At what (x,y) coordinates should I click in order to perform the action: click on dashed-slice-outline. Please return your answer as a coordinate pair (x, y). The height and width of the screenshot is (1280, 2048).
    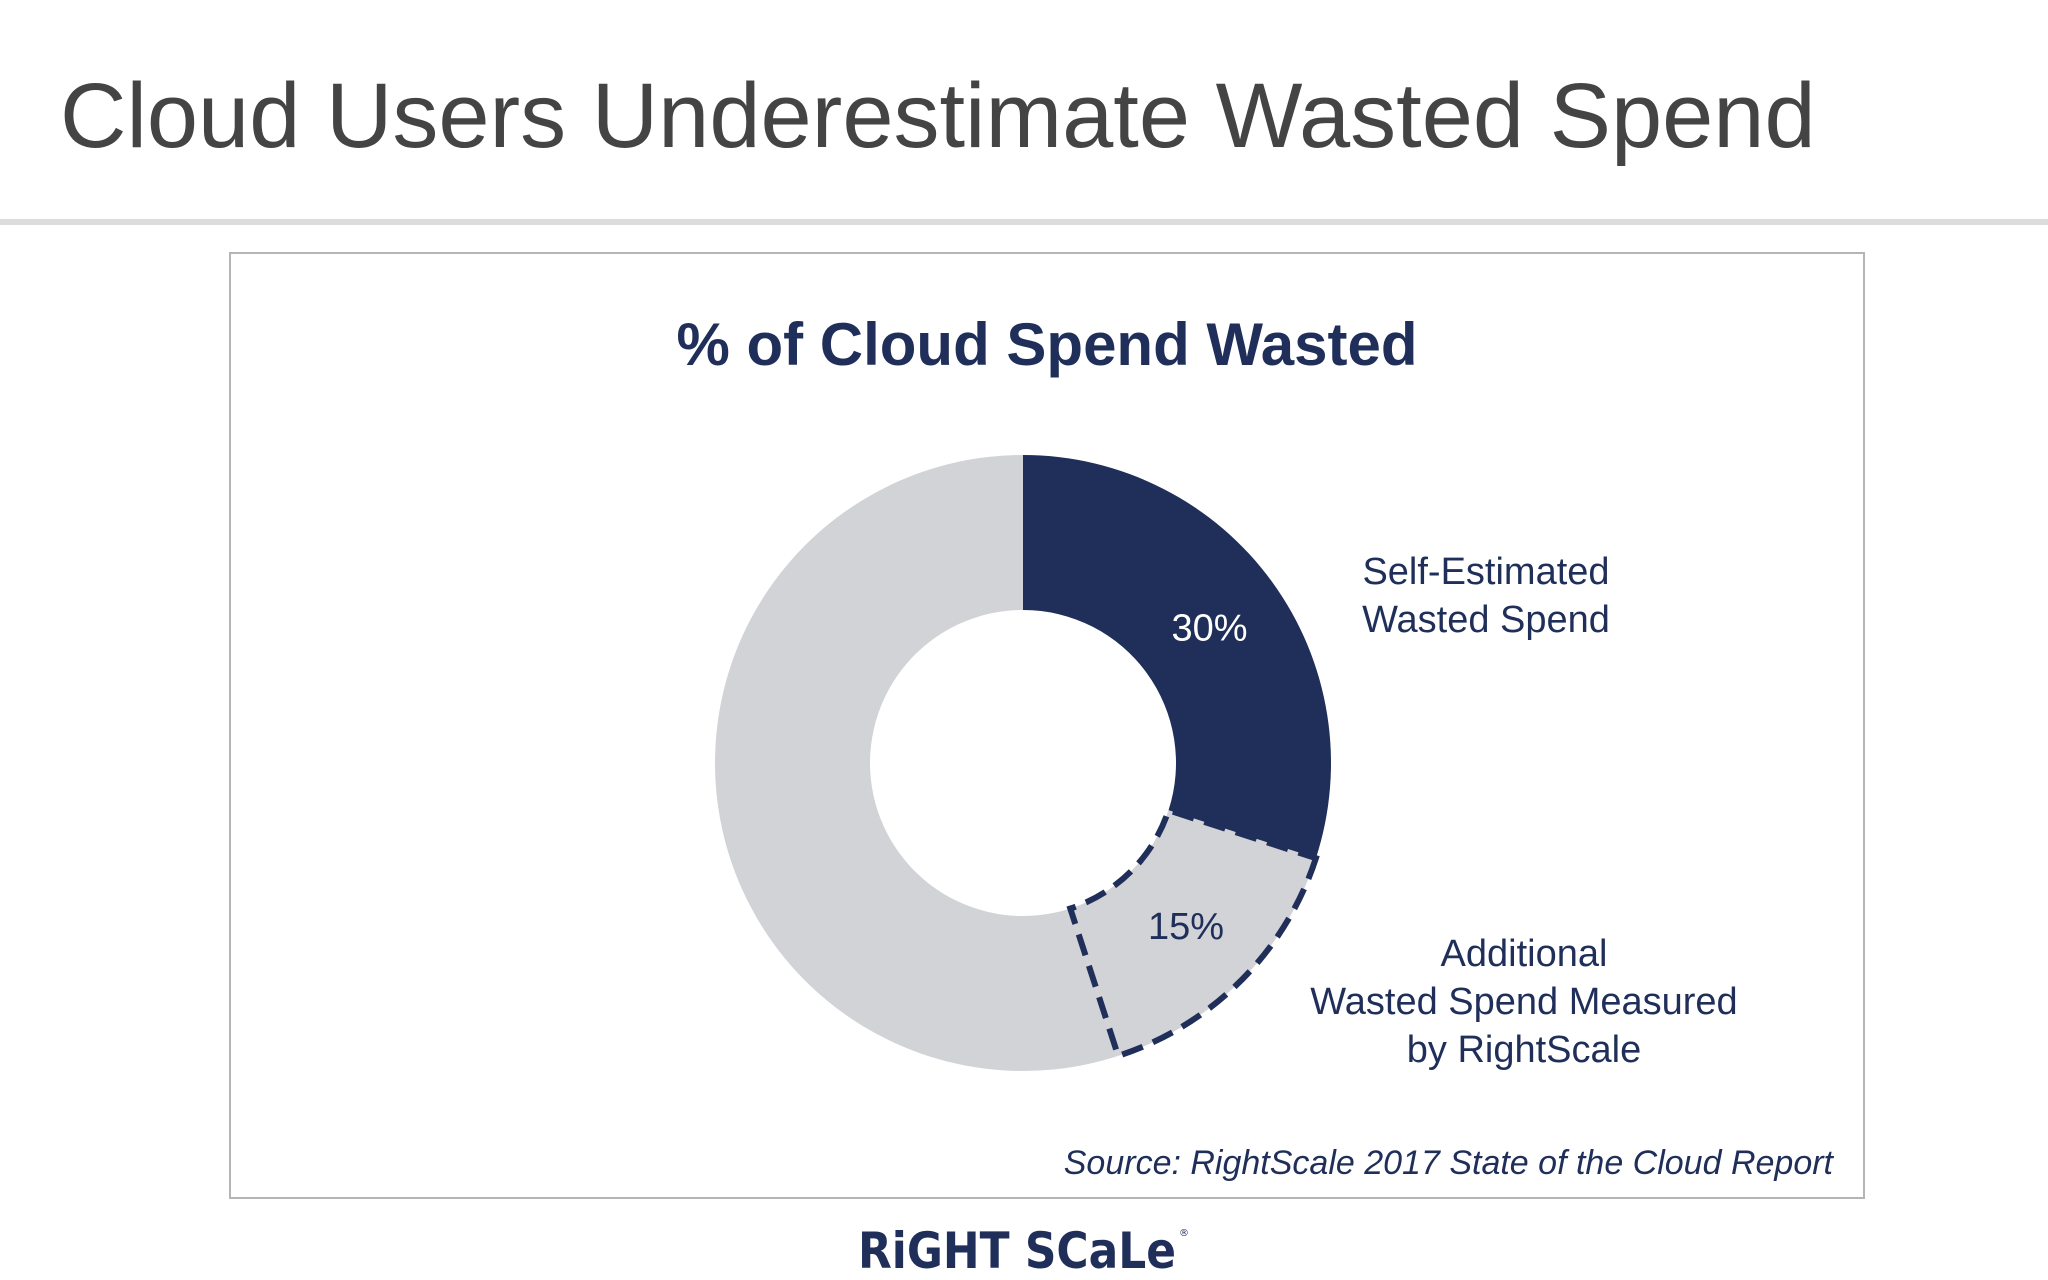
    Looking at the image, I should click on (1193, 933).